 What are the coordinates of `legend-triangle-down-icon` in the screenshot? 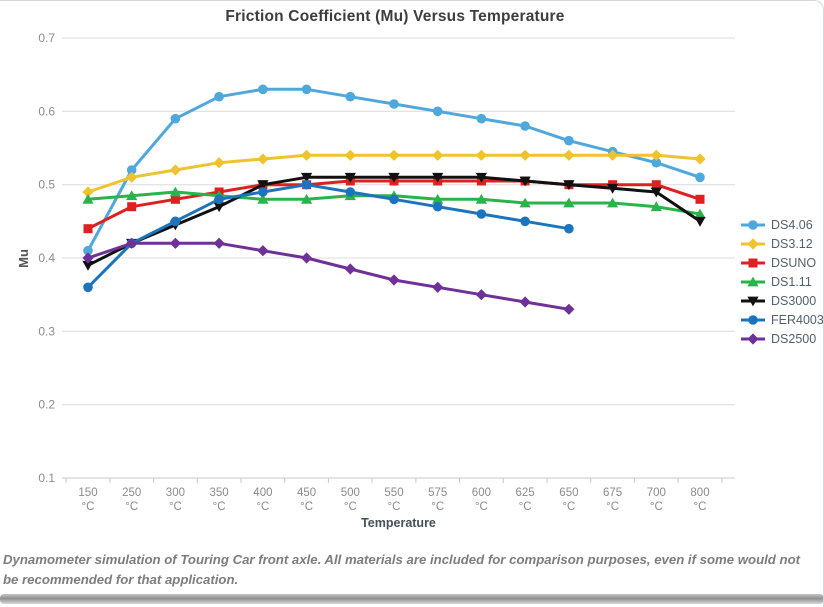 It's located at (753, 301).